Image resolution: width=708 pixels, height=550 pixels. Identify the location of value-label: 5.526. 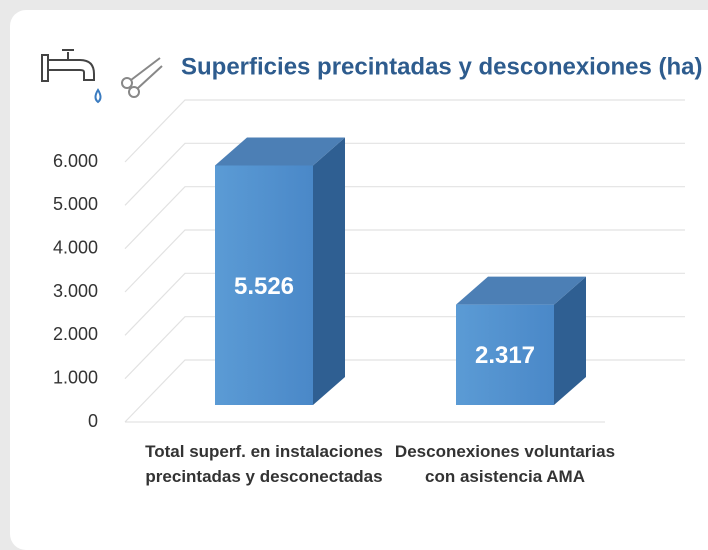
(264, 286).